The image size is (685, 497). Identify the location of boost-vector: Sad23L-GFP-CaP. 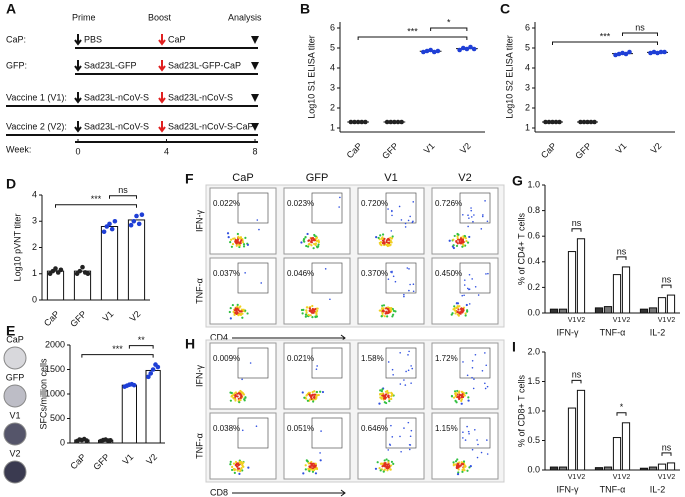
(204, 65).